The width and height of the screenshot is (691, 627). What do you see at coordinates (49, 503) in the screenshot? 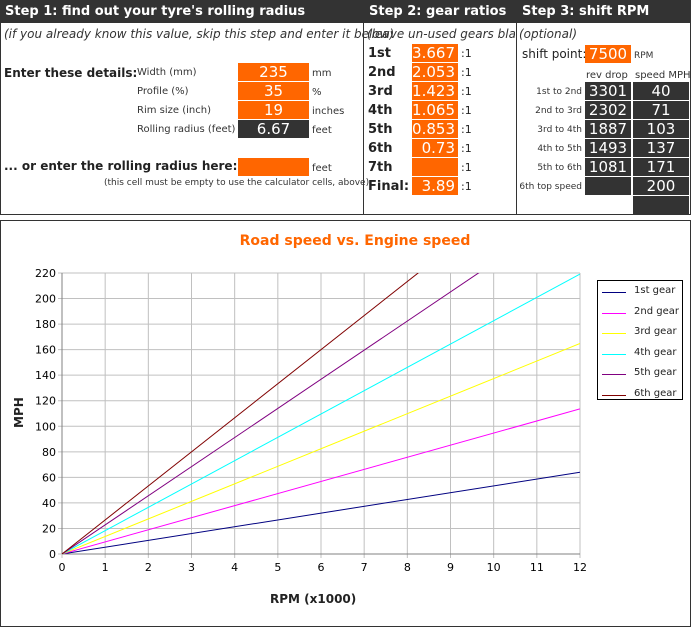
I see `y-tick-label: 40` at bounding box center [49, 503].